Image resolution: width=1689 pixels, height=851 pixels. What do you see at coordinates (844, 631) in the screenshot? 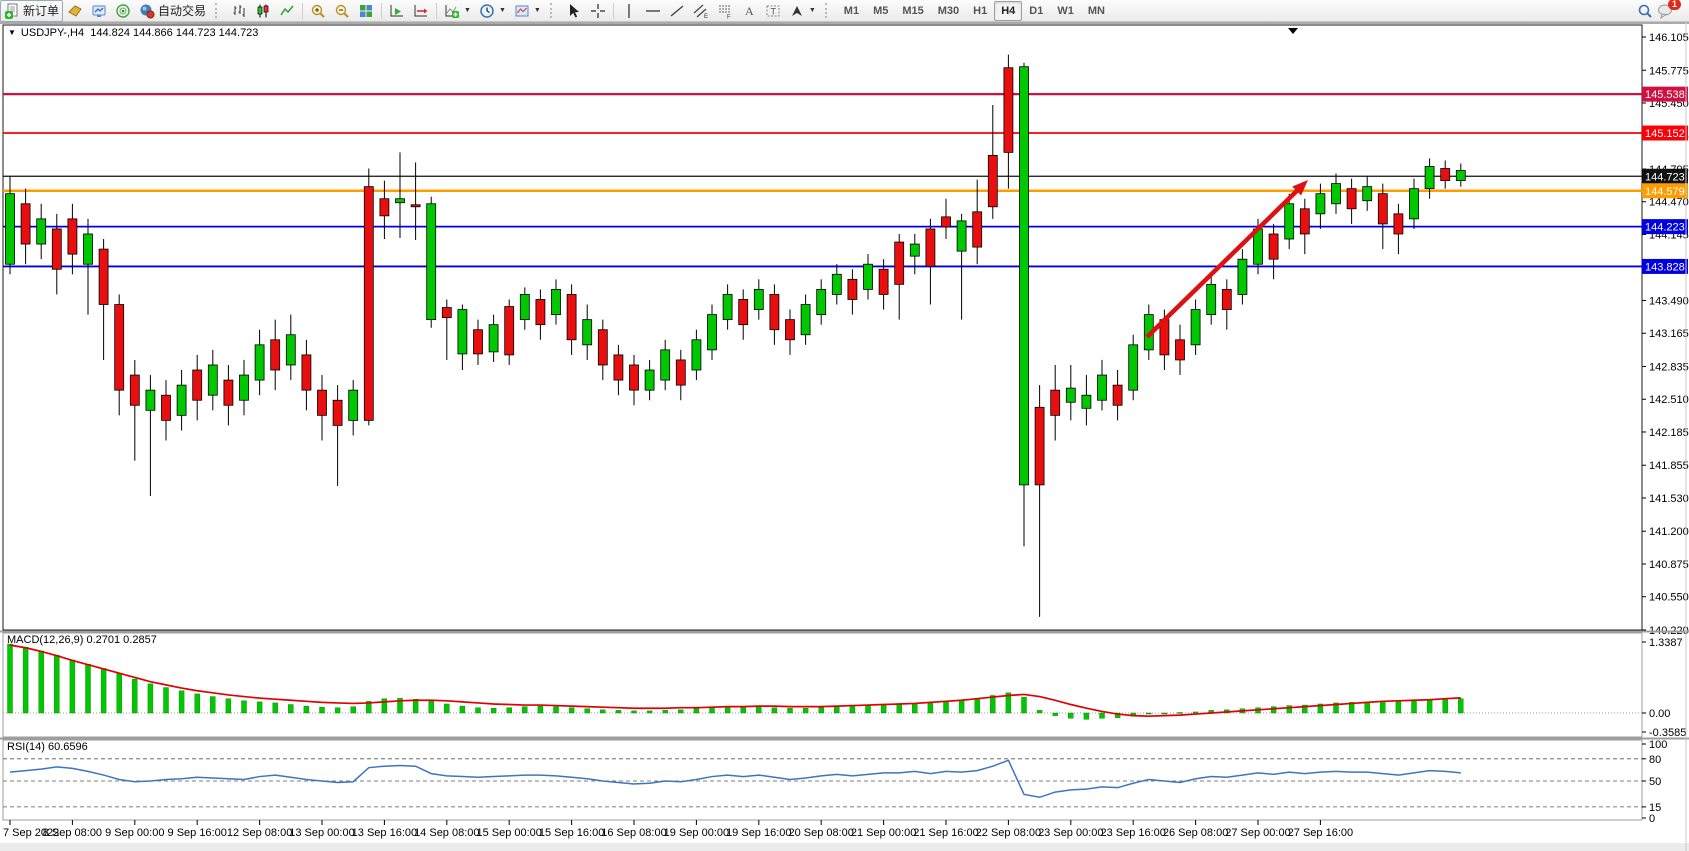
I see `panel-separator` at bounding box center [844, 631].